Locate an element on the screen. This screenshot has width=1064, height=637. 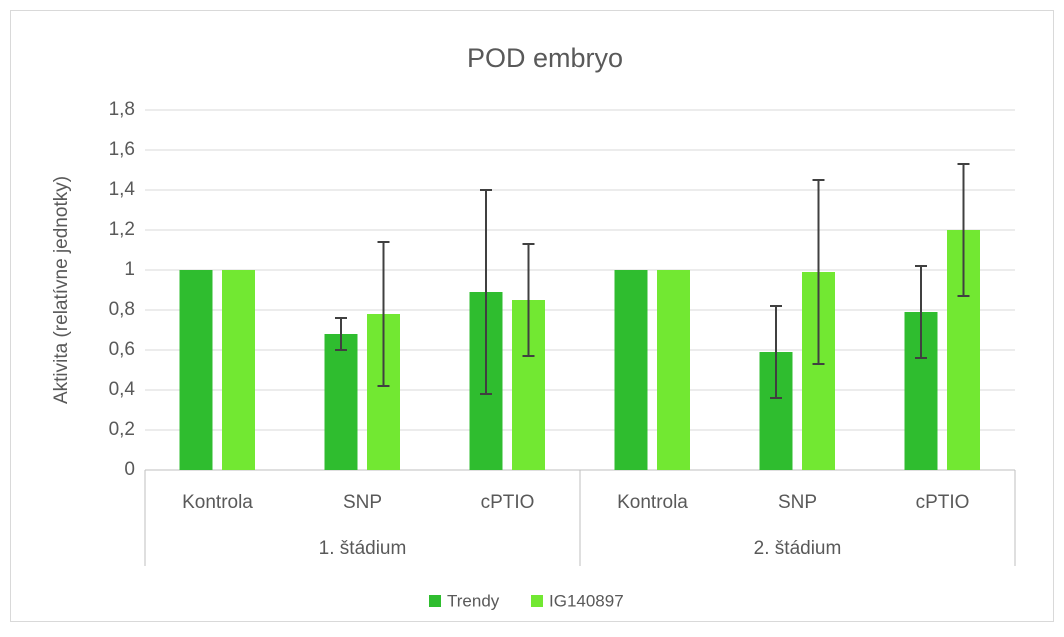
y-tick-label: 0 is located at coordinates (129, 469).